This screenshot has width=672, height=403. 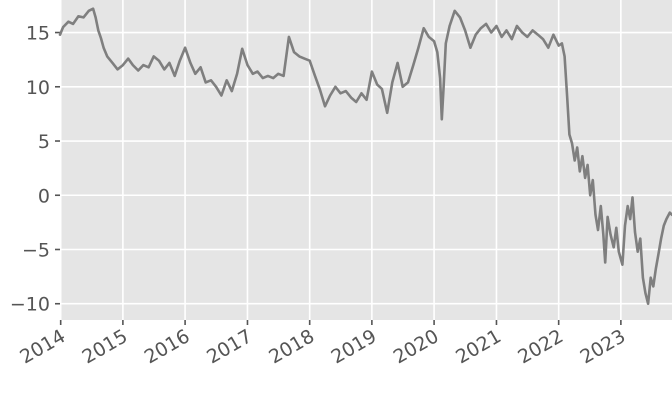 I want to click on y-tick-label: −5, so click(x=36, y=250).